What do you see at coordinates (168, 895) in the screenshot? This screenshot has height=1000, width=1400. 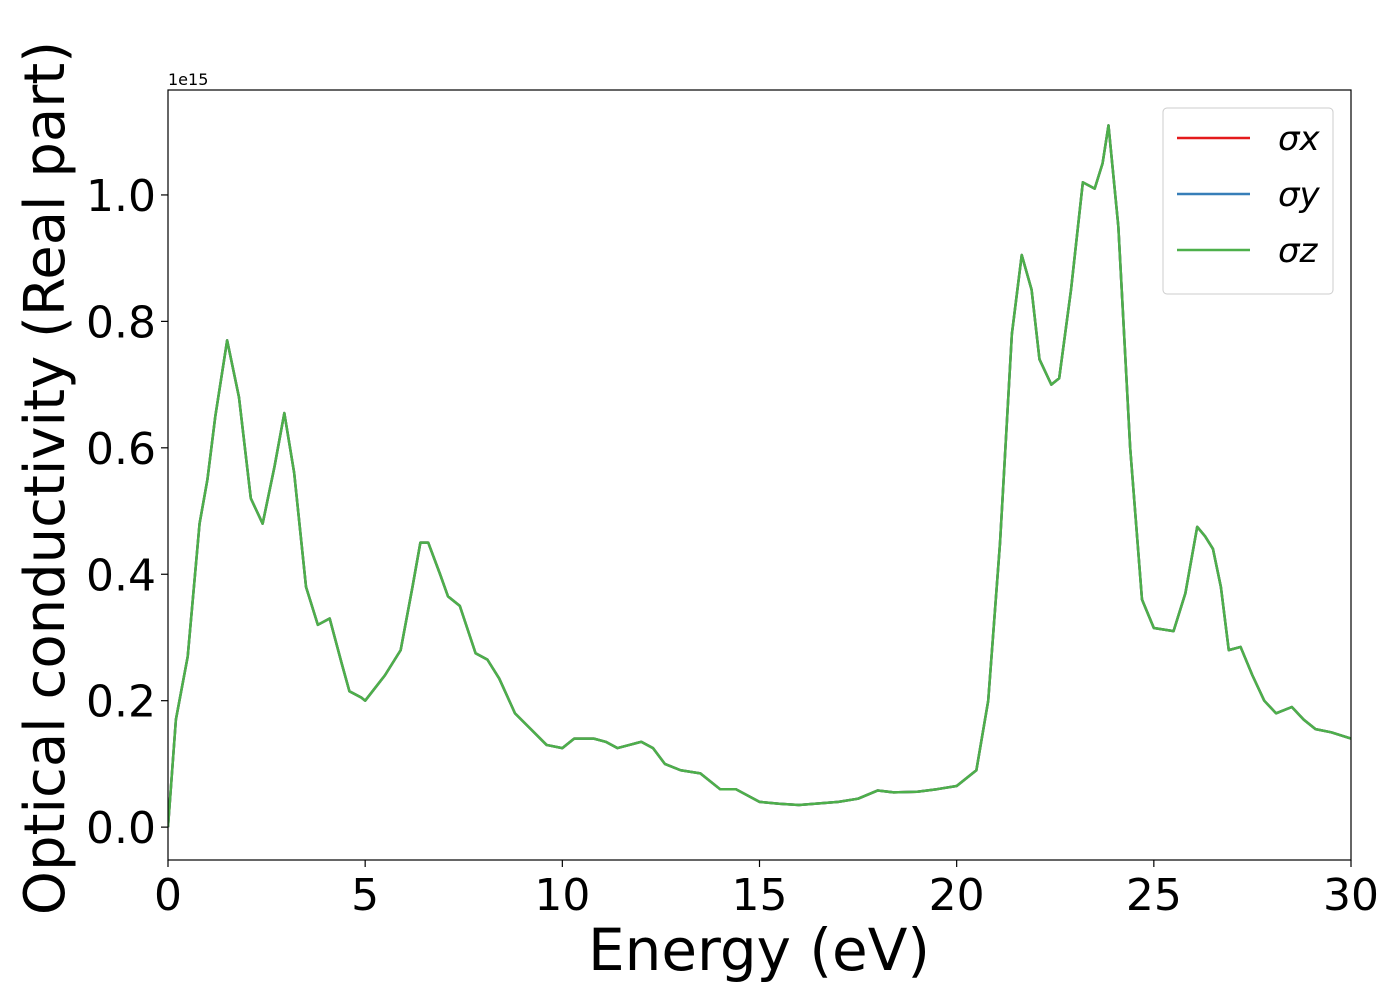 I see `x-tick-label: 0` at bounding box center [168, 895].